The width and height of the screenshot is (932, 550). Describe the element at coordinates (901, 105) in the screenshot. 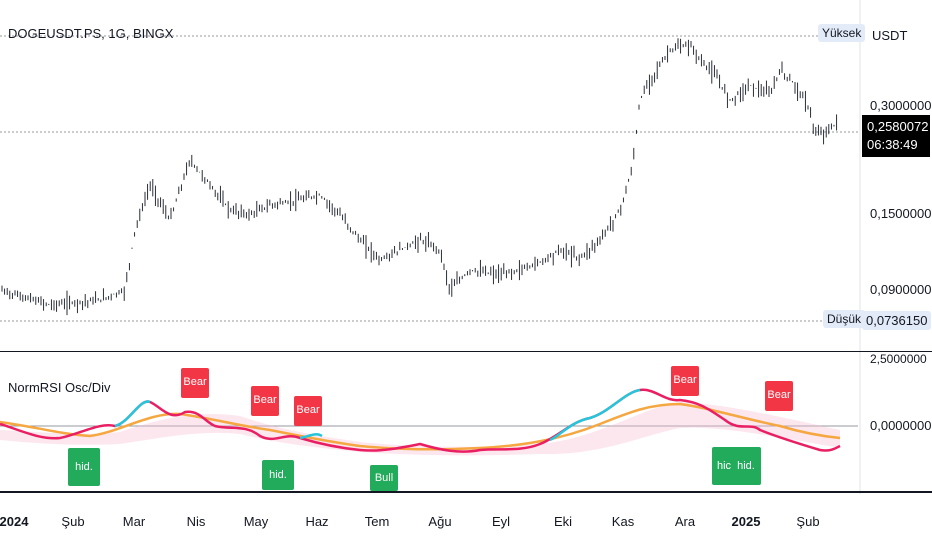

I see `price-tick-0: 0,3000000` at that location.